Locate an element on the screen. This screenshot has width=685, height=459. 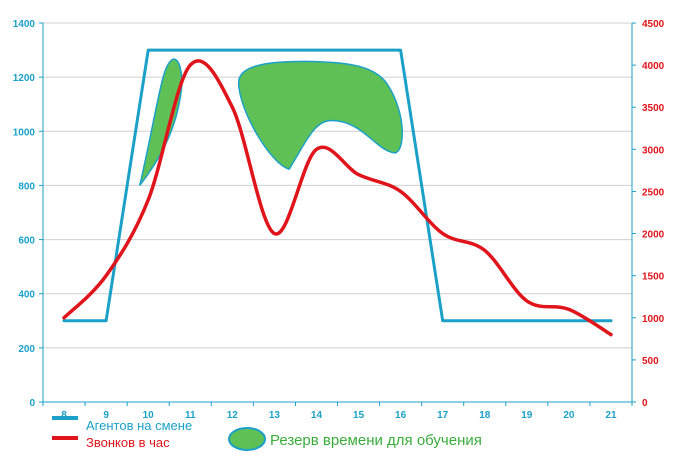
x-tick-label: 18 is located at coordinates (485, 415).